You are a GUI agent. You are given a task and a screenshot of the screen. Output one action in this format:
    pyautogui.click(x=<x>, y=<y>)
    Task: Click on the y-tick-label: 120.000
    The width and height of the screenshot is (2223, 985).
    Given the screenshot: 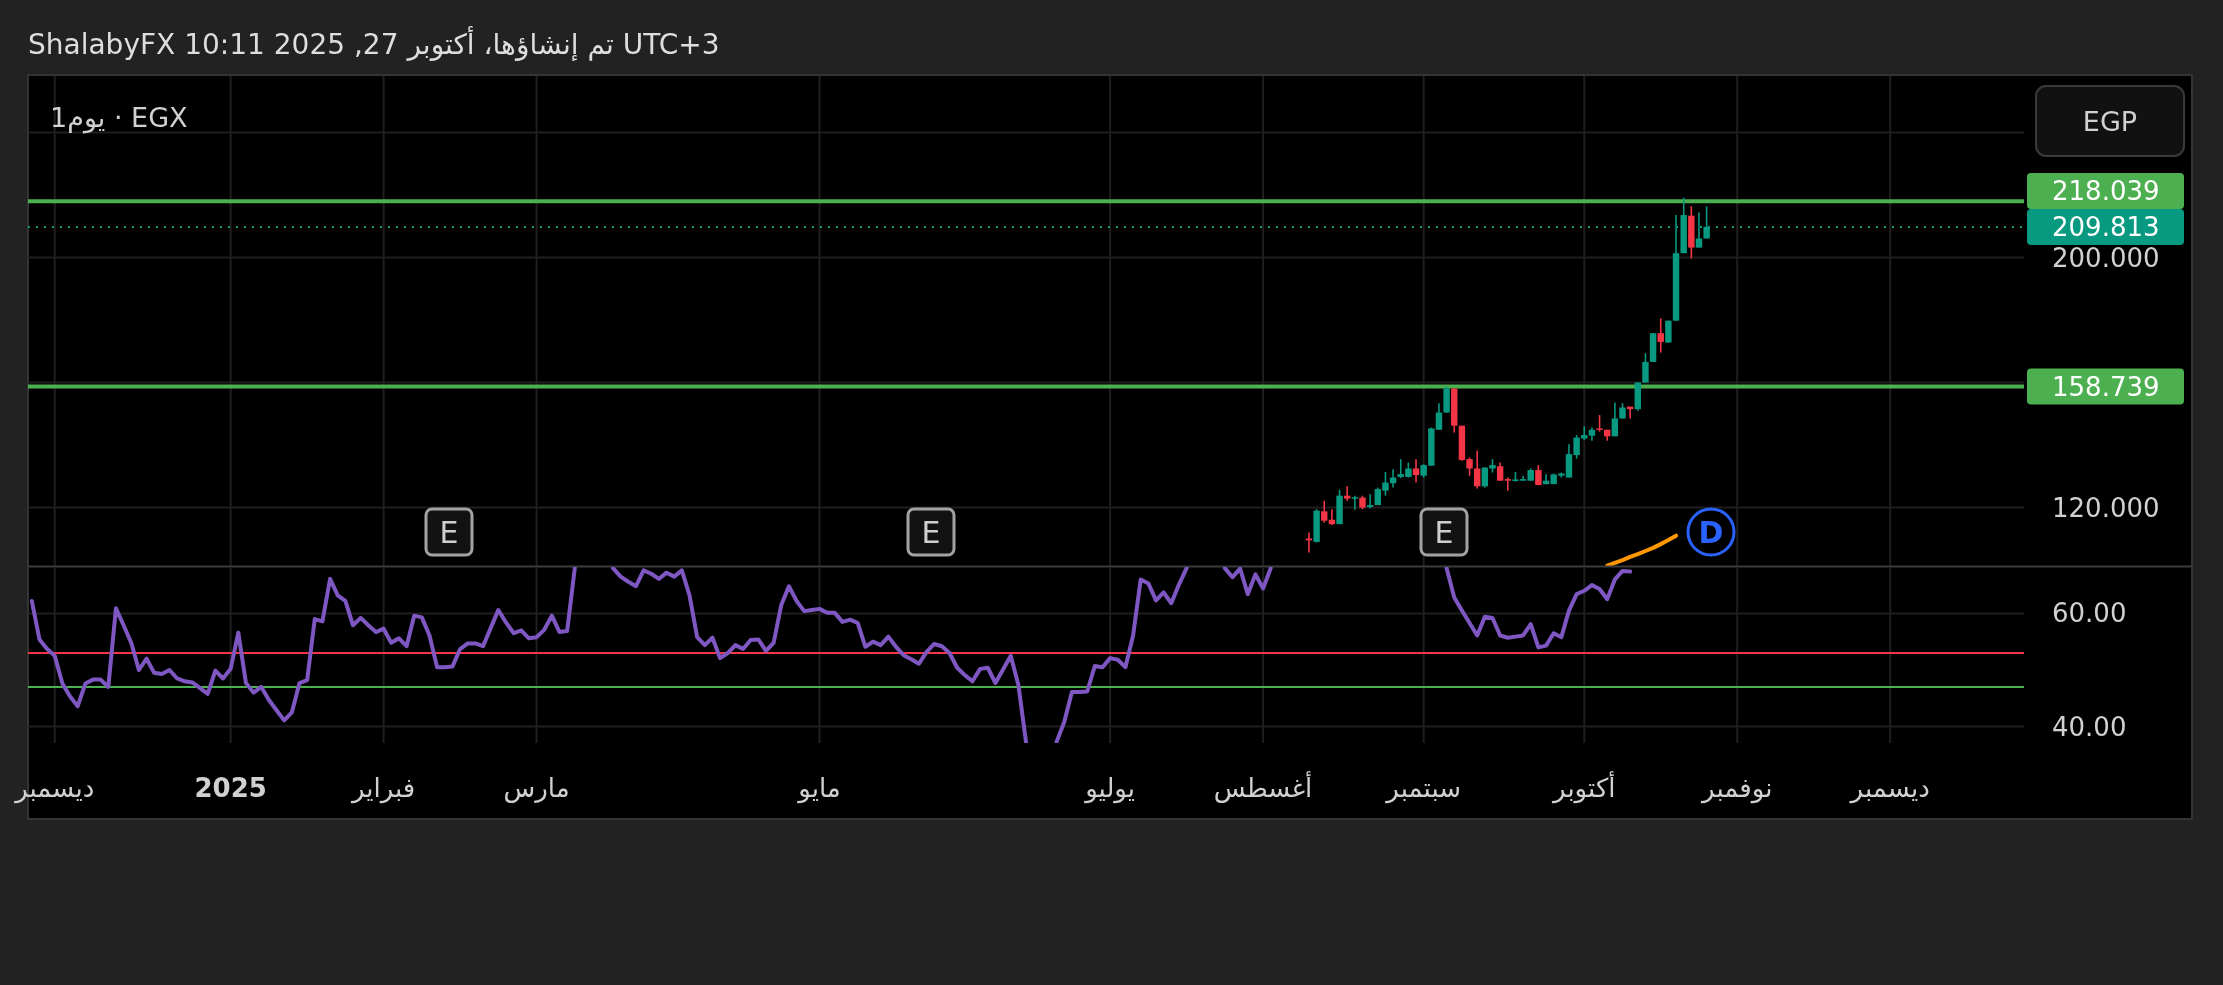 What is the action you would take?
    pyautogui.click(x=2106, y=507)
    